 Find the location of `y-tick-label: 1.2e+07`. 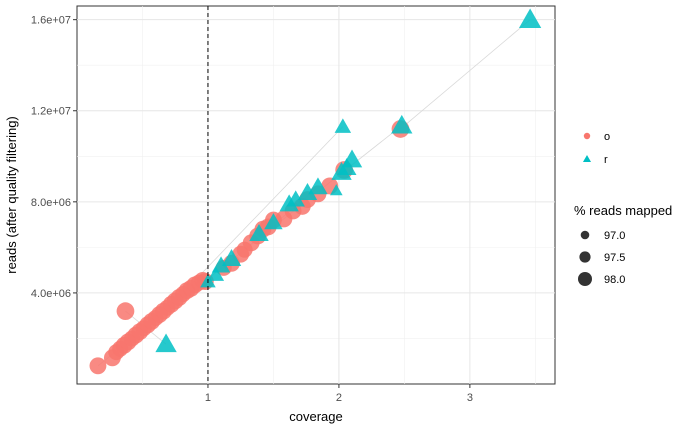

y-tick-label: 1.2e+07 is located at coordinates (51, 112).